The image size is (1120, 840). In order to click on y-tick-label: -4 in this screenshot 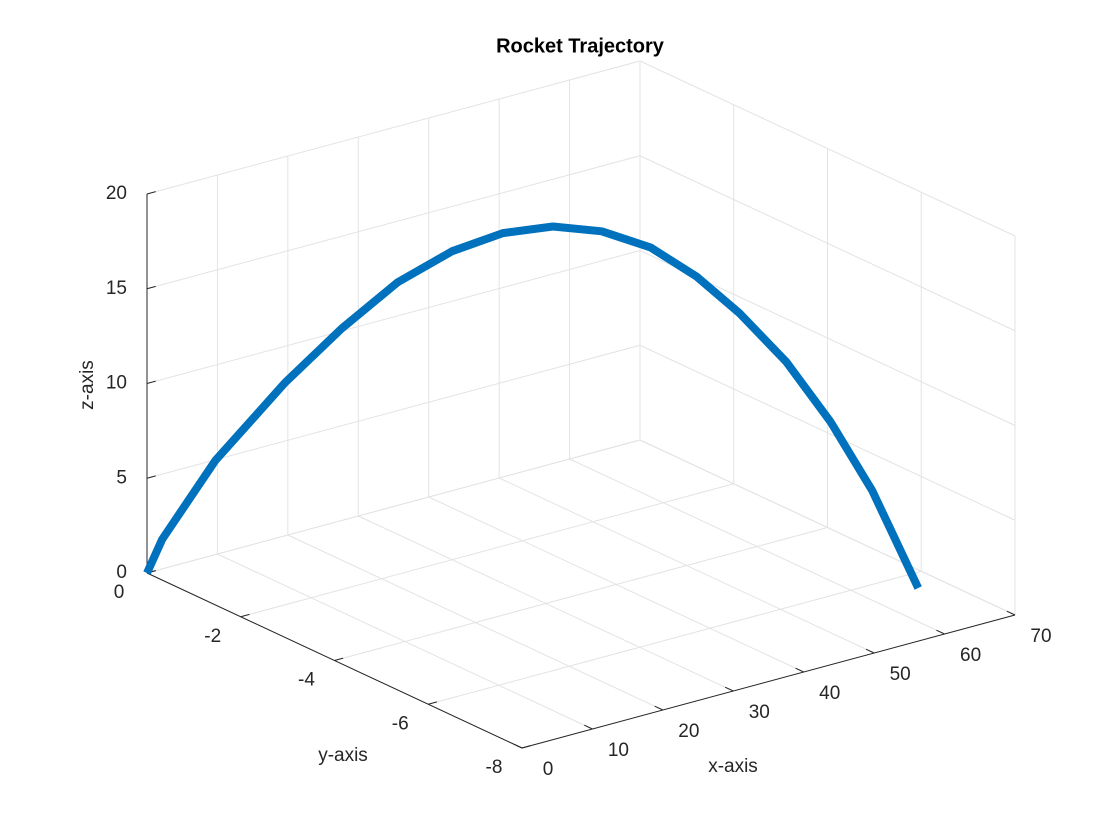, I will do `click(306, 680)`.